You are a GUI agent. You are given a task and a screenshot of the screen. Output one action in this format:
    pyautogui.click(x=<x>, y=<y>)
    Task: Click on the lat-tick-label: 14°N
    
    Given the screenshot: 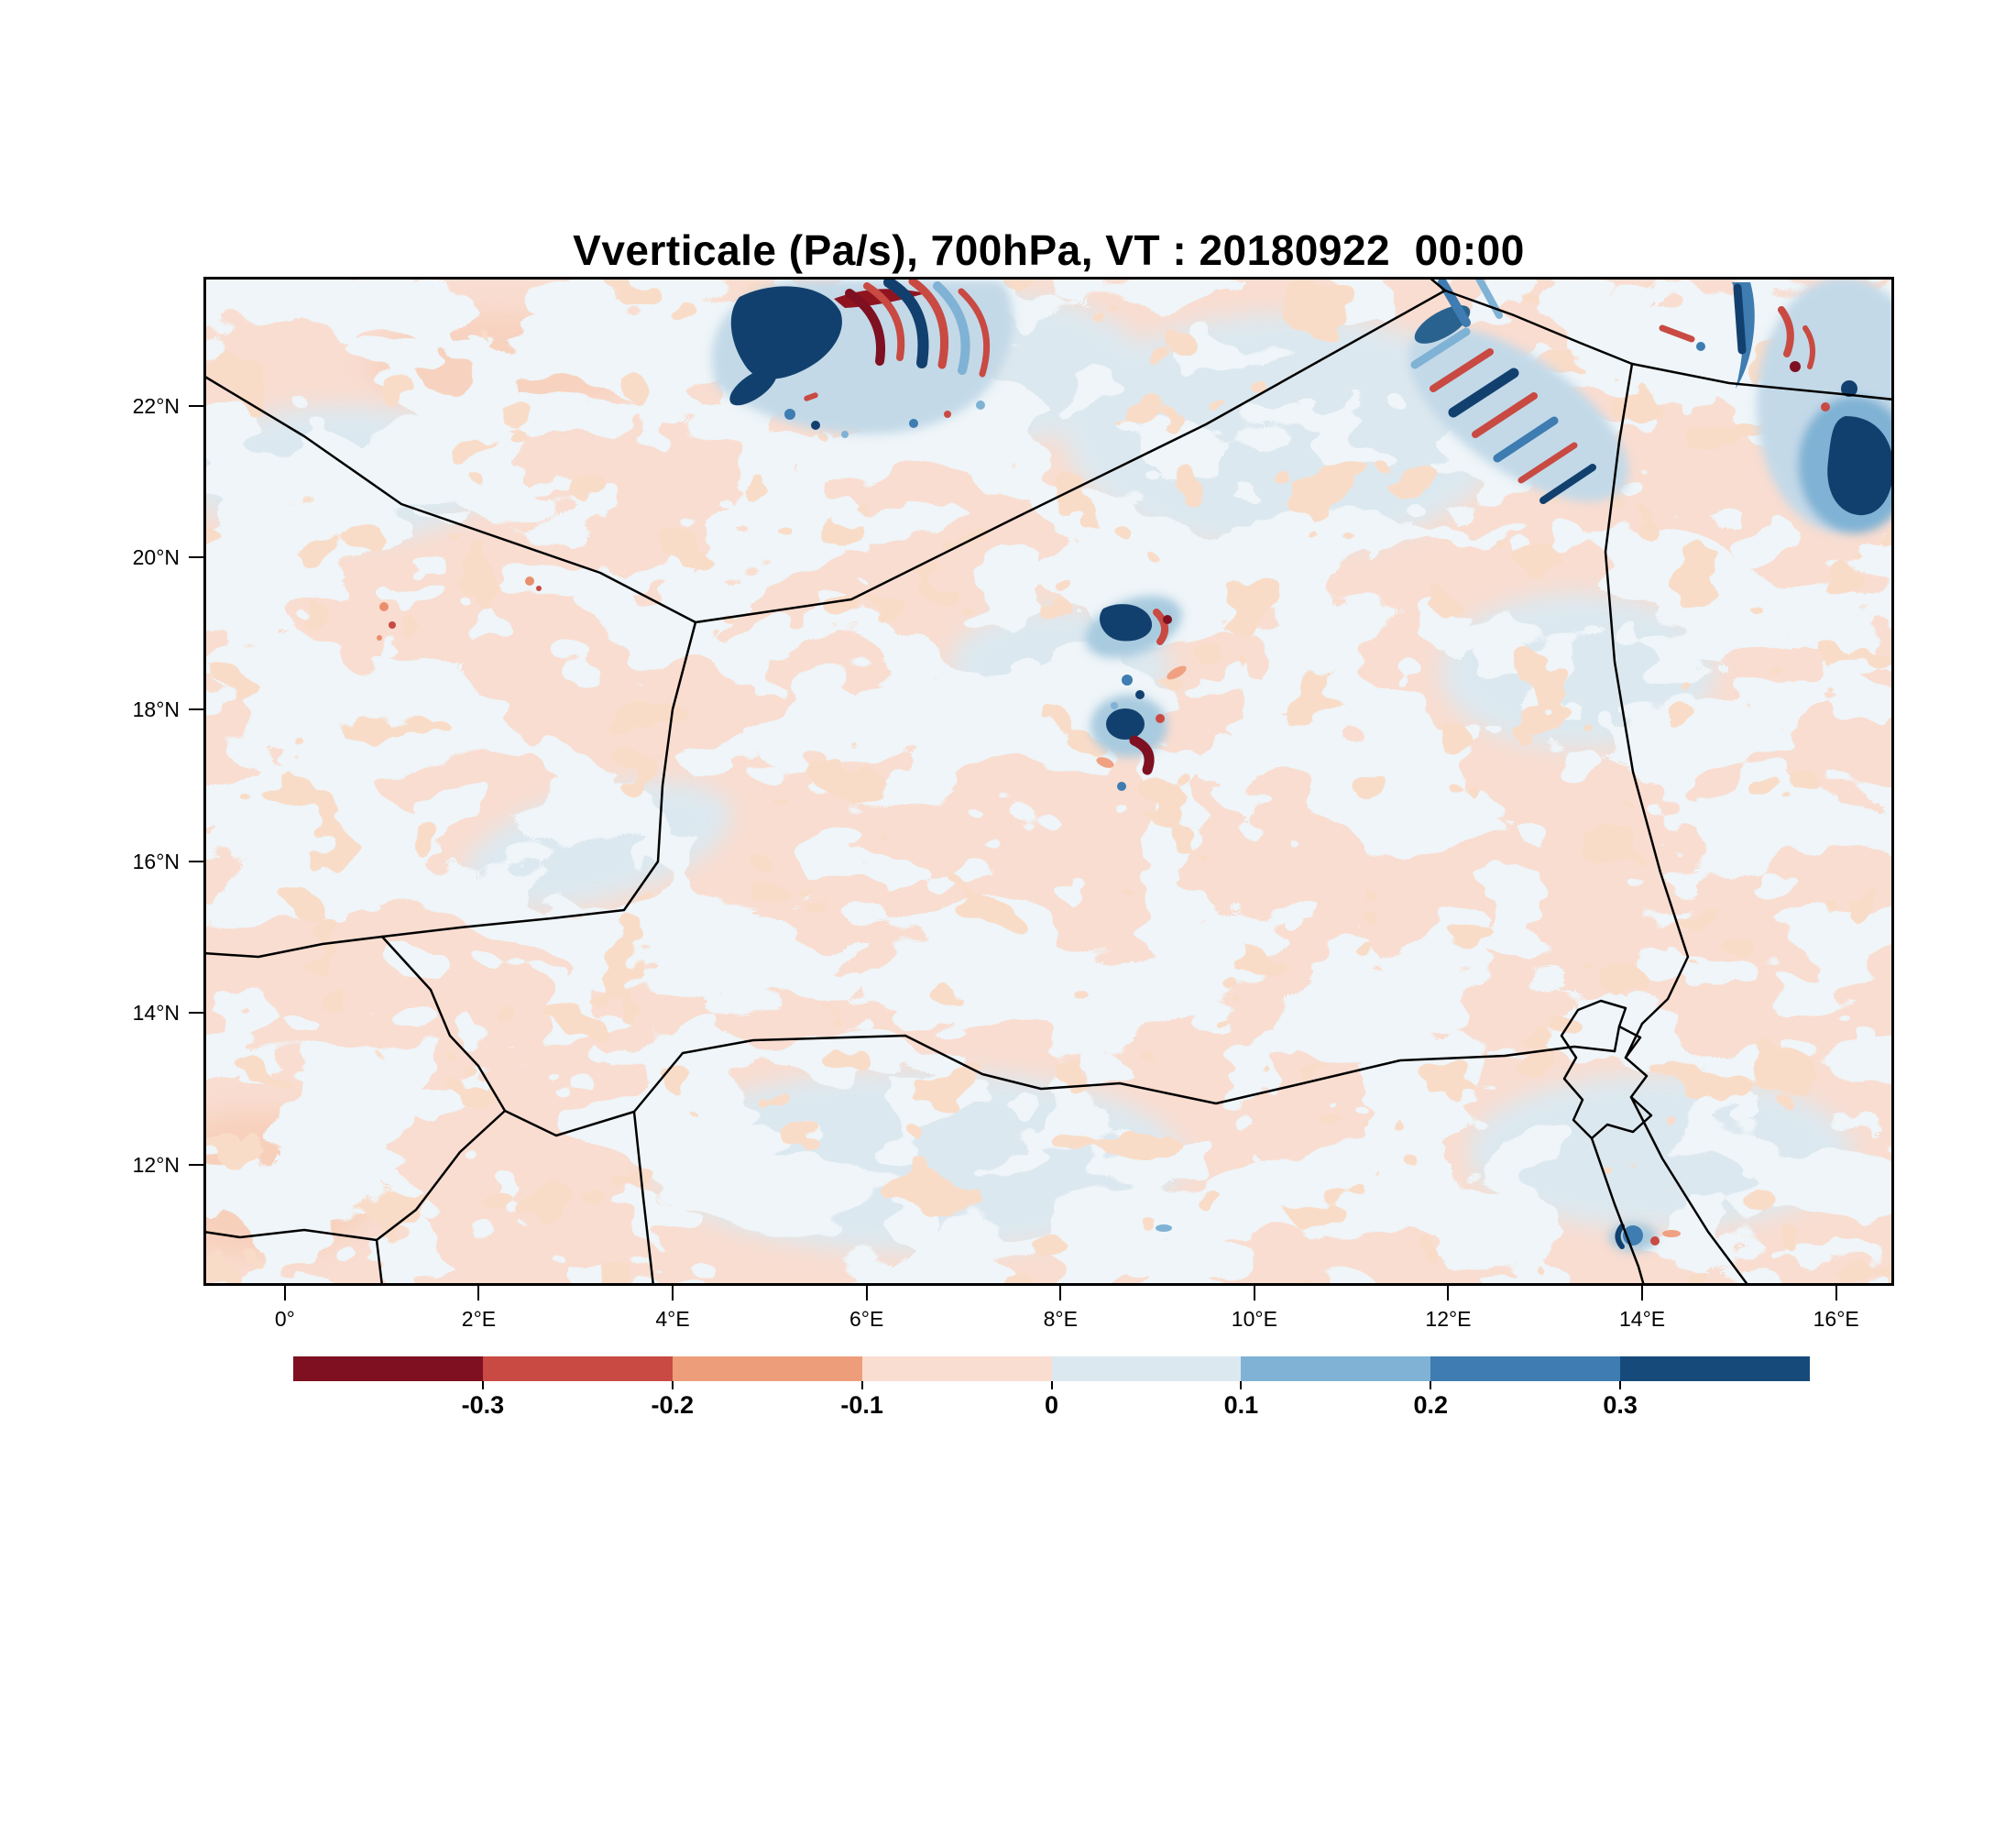 What is the action you would take?
    pyautogui.click(x=156, y=1013)
    